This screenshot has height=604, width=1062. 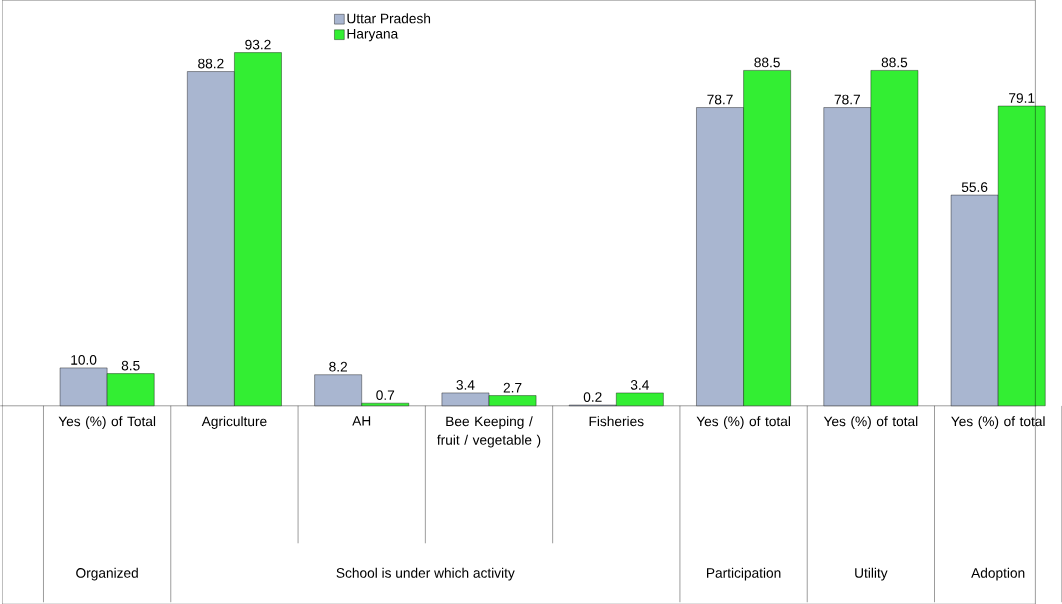 I want to click on text: Adoption, so click(x=998, y=574).